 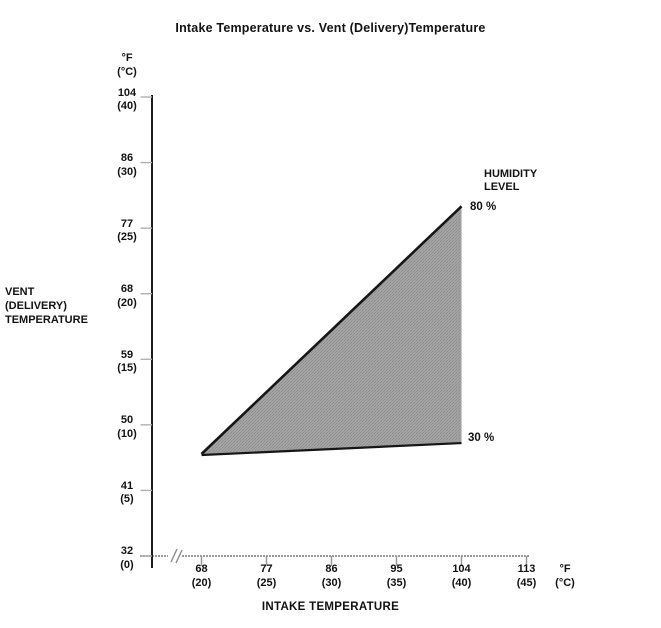 I want to click on y-tick-label: 68 (20), so click(x=127, y=296).